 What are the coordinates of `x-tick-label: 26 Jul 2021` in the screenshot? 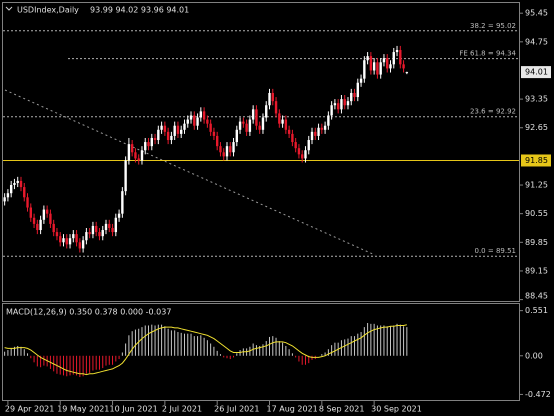 It's located at (236, 409).